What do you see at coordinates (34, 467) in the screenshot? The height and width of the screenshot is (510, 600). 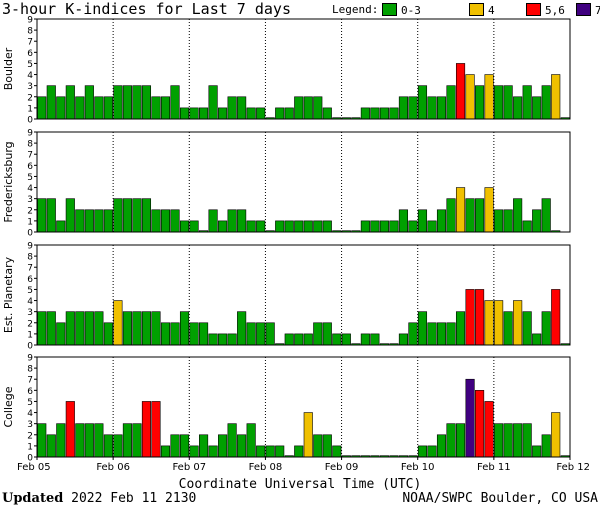 I see `x-tick-label: Feb 05` at bounding box center [34, 467].